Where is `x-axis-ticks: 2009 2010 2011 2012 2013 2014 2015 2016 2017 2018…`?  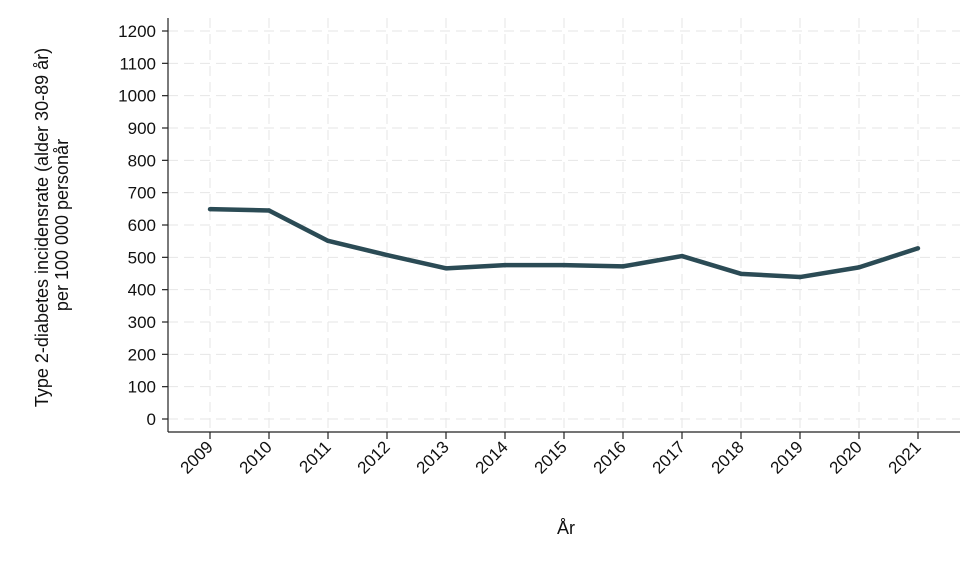
x-axis-ticks: 2009 2010 2011 2012 2013 2014 2015 2016 2017 2018… is located at coordinates (551, 455).